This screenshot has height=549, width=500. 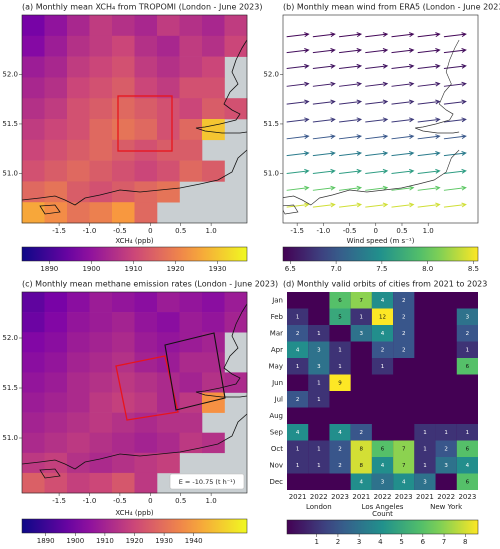 I want to click on region-box, so click(x=195, y=371).